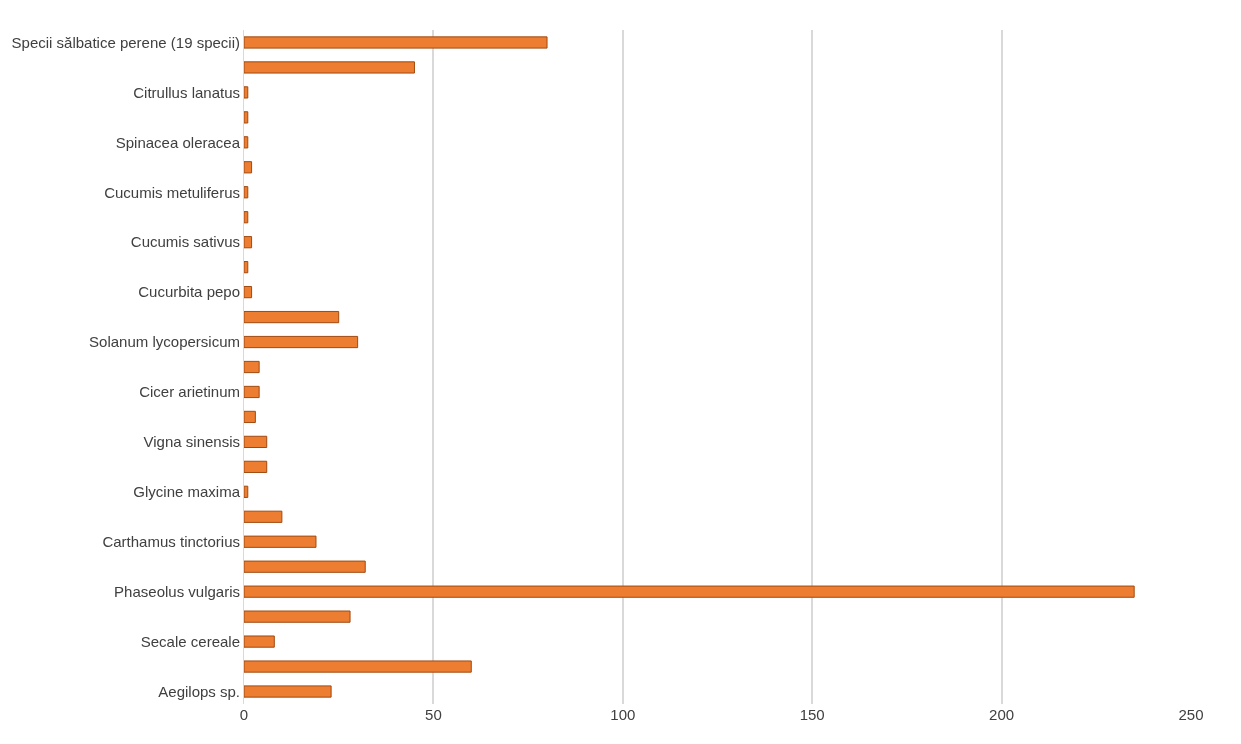 The height and width of the screenshot is (744, 1241). I want to click on y-tick-label: Solanum lycopersicum, so click(164, 342).